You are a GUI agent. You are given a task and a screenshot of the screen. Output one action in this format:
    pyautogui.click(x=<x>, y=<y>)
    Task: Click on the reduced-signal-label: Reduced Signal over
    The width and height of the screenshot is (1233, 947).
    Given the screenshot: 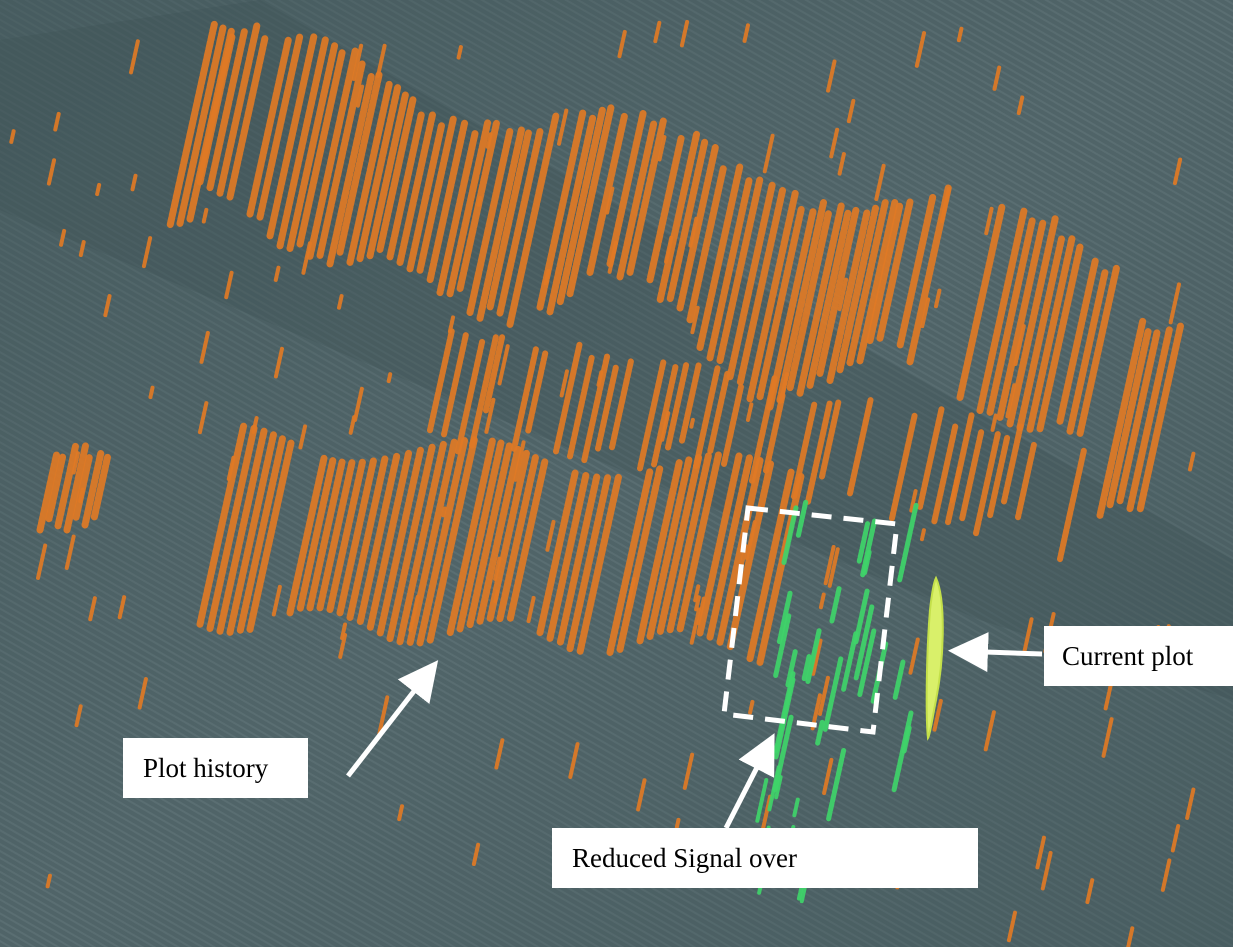 What is the action you would take?
    pyautogui.click(x=765, y=858)
    